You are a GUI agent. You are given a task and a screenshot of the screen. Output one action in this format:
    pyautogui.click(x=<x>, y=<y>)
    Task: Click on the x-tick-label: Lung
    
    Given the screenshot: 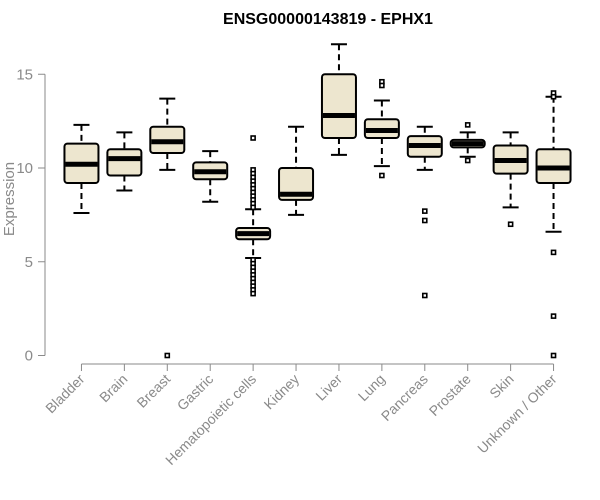 What is the action you would take?
    pyautogui.click(x=371, y=387)
    